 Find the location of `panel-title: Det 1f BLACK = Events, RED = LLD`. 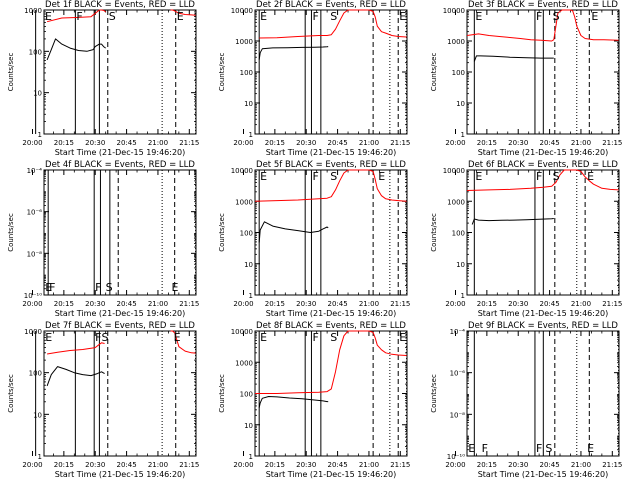

panel-title: Det 1f BLACK = Events, RED = LLD is located at coordinates (120, 5).